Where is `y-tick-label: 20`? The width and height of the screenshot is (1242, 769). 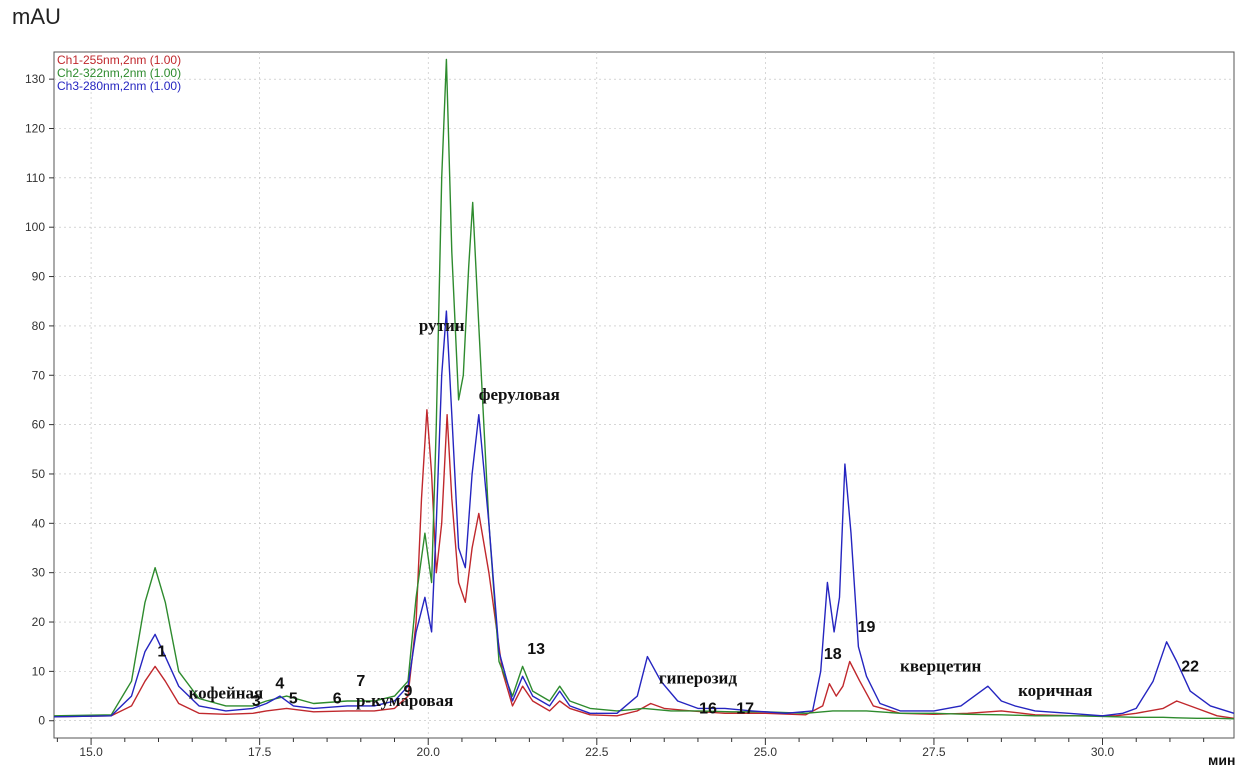
y-tick-label: 20 is located at coordinates (39, 622).